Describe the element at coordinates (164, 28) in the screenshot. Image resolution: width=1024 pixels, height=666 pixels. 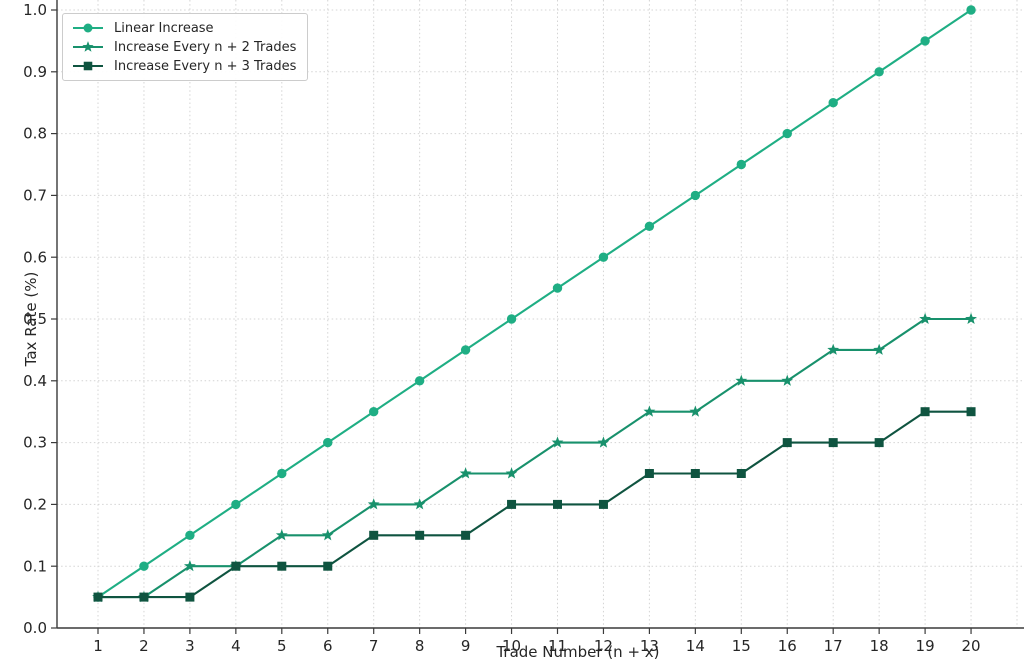
I see `legend-label: Linear Increase` at that location.